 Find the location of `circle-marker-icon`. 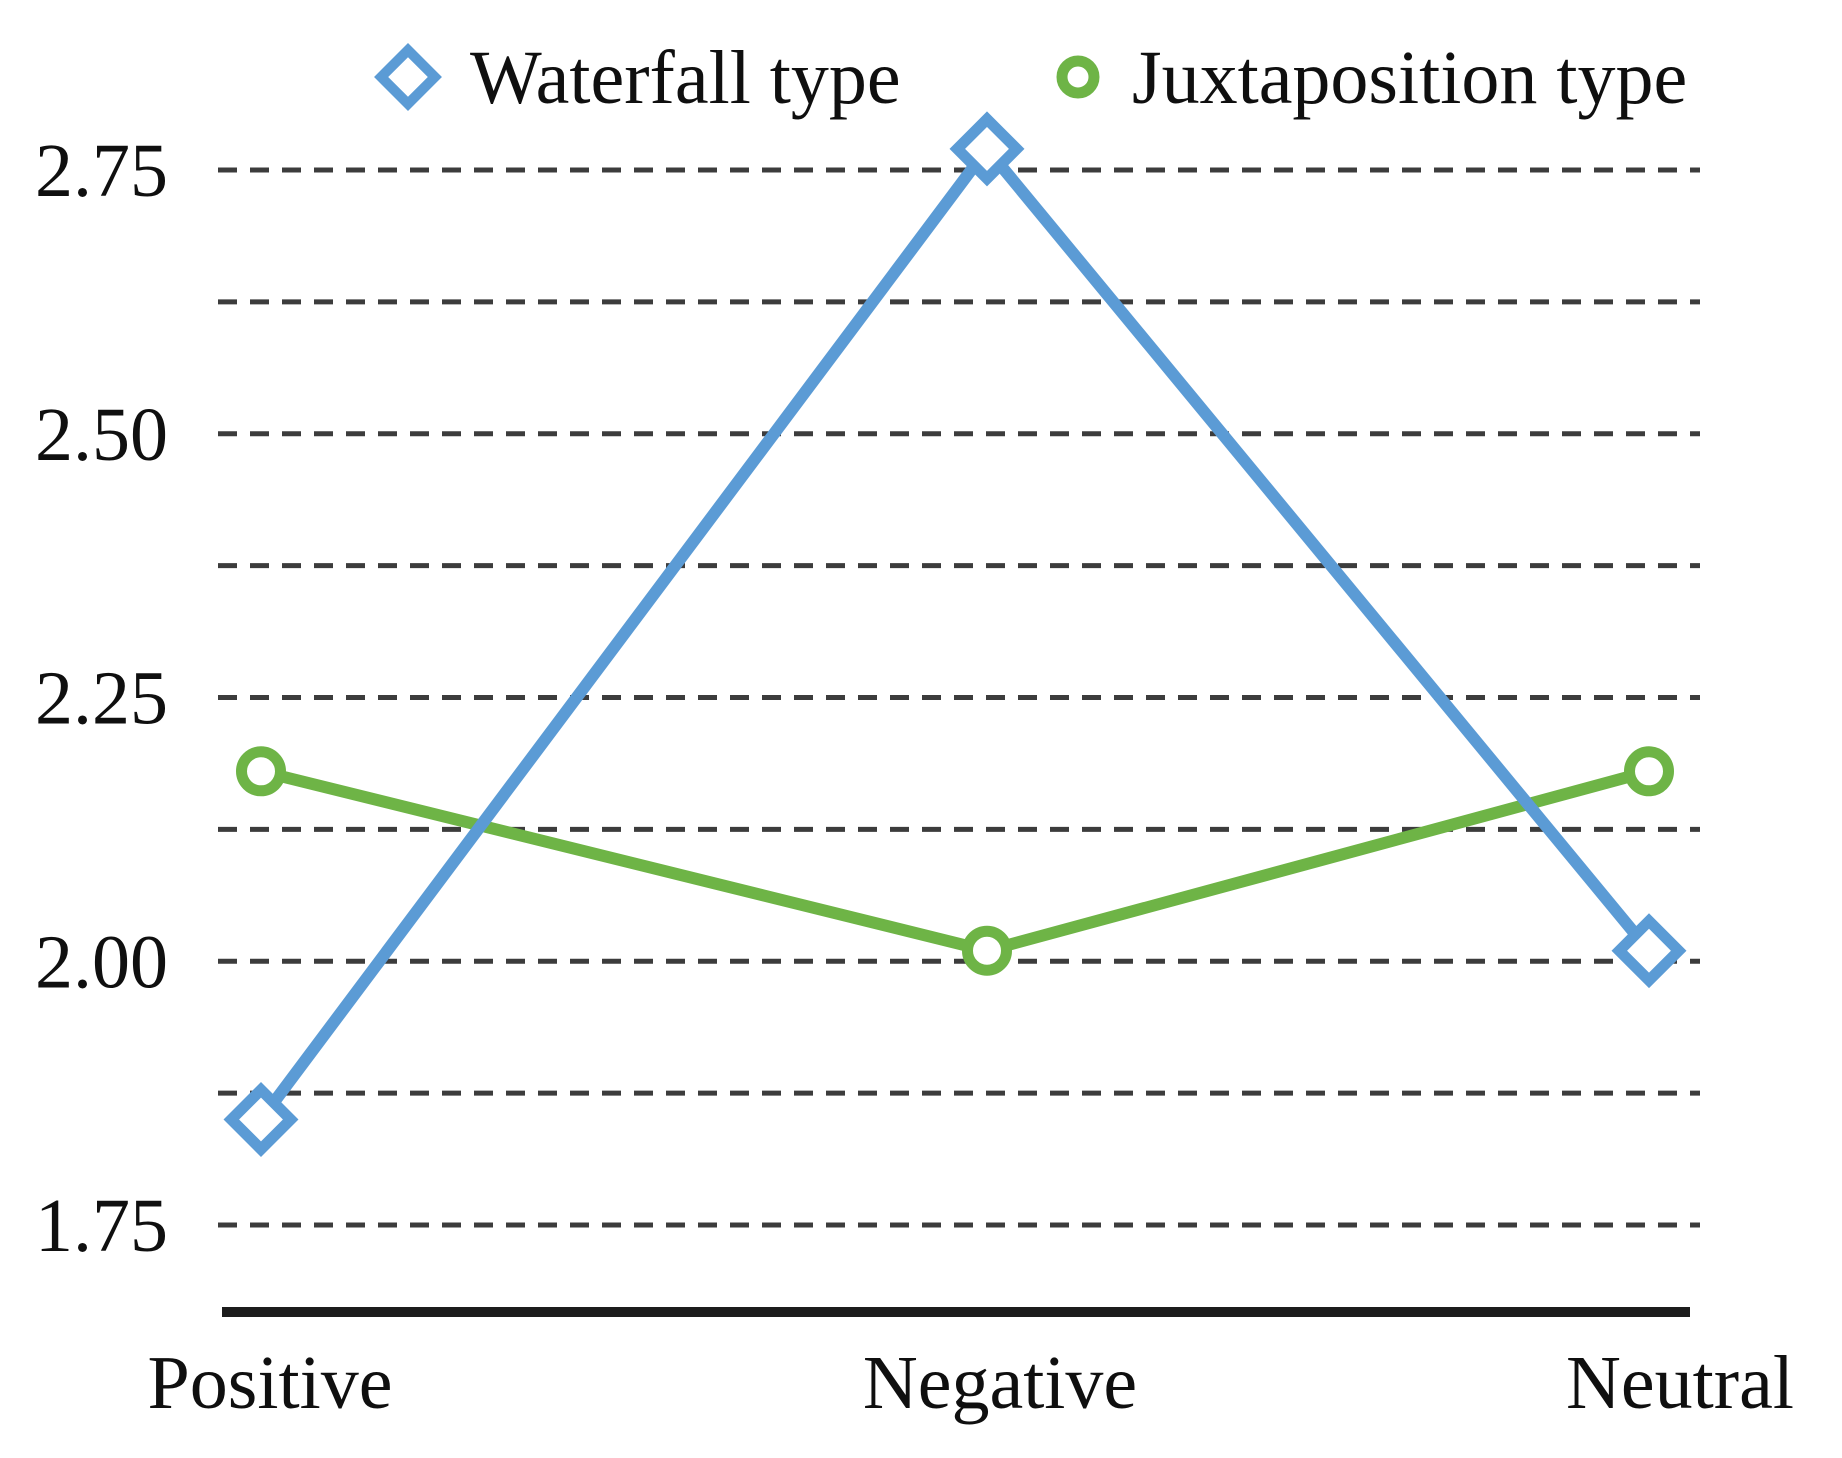

circle-marker-icon is located at coordinates (1078, 77).